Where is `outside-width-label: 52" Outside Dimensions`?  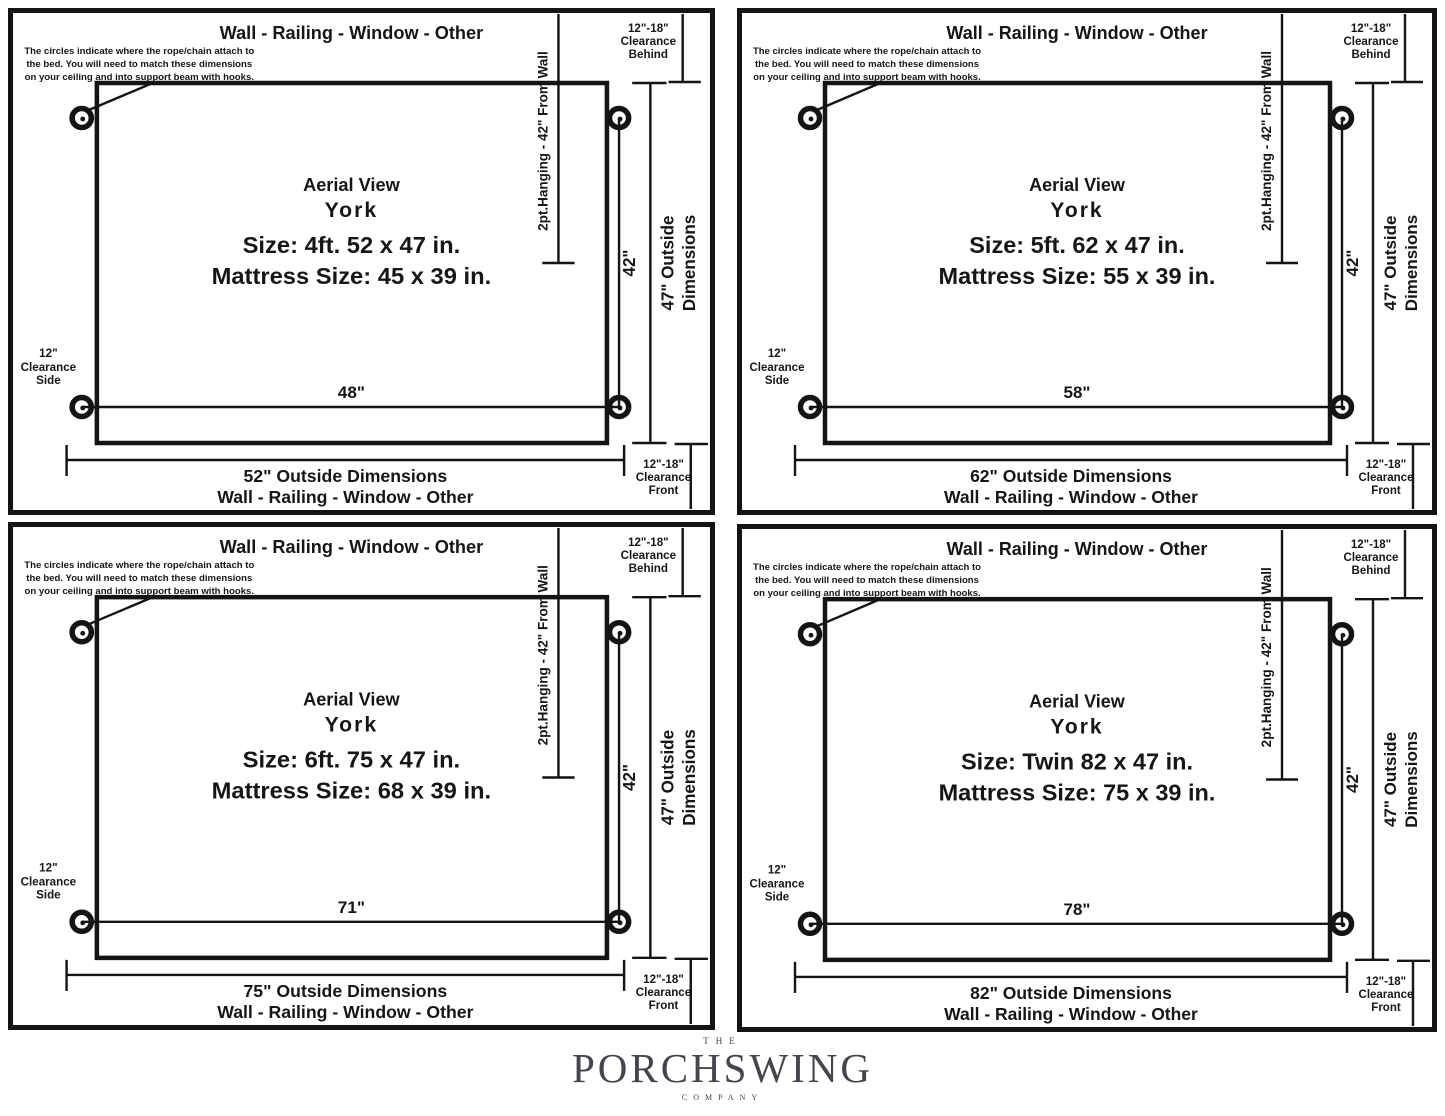
outside-width-label: 52" Outside Dimensions is located at coordinates (345, 476).